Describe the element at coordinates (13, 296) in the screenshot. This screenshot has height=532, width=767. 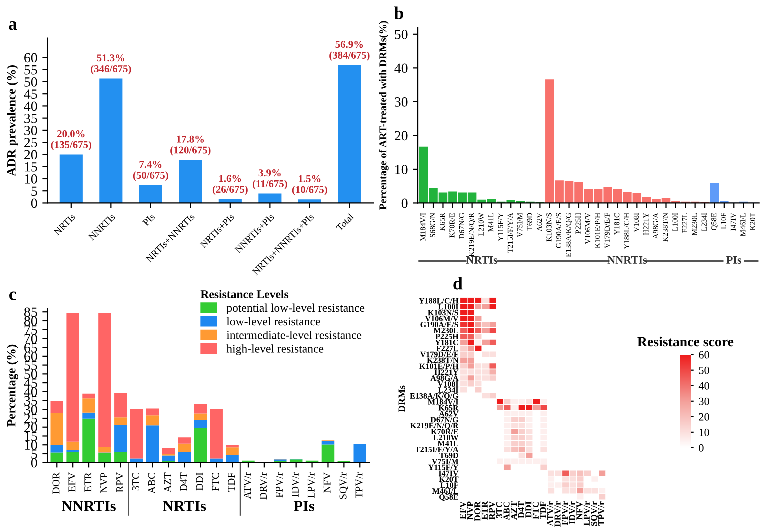
I see `chart-title: c` at that location.